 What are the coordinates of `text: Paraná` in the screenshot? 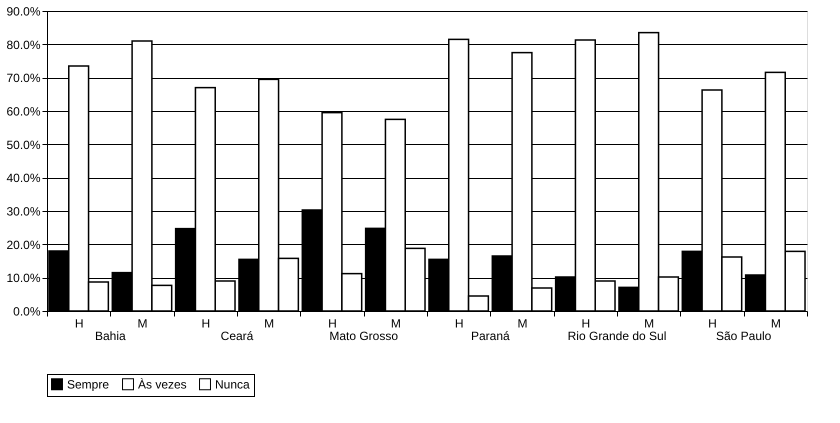 It's located at (490, 336).